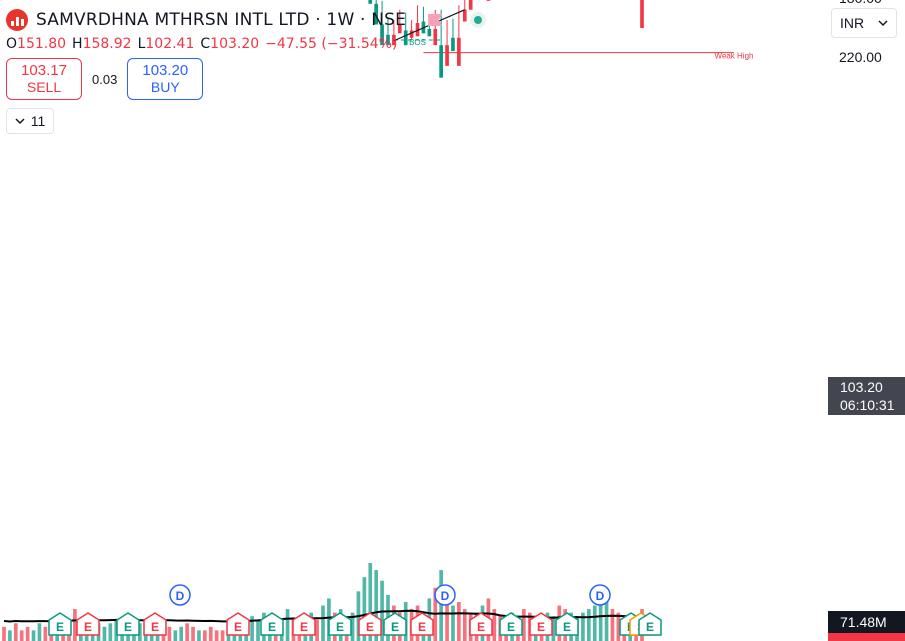 This screenshot has width=905, height=641. Describe the element at coordinates (235, 44) in the screenshot. I see `close-value: 103.20` at that location.